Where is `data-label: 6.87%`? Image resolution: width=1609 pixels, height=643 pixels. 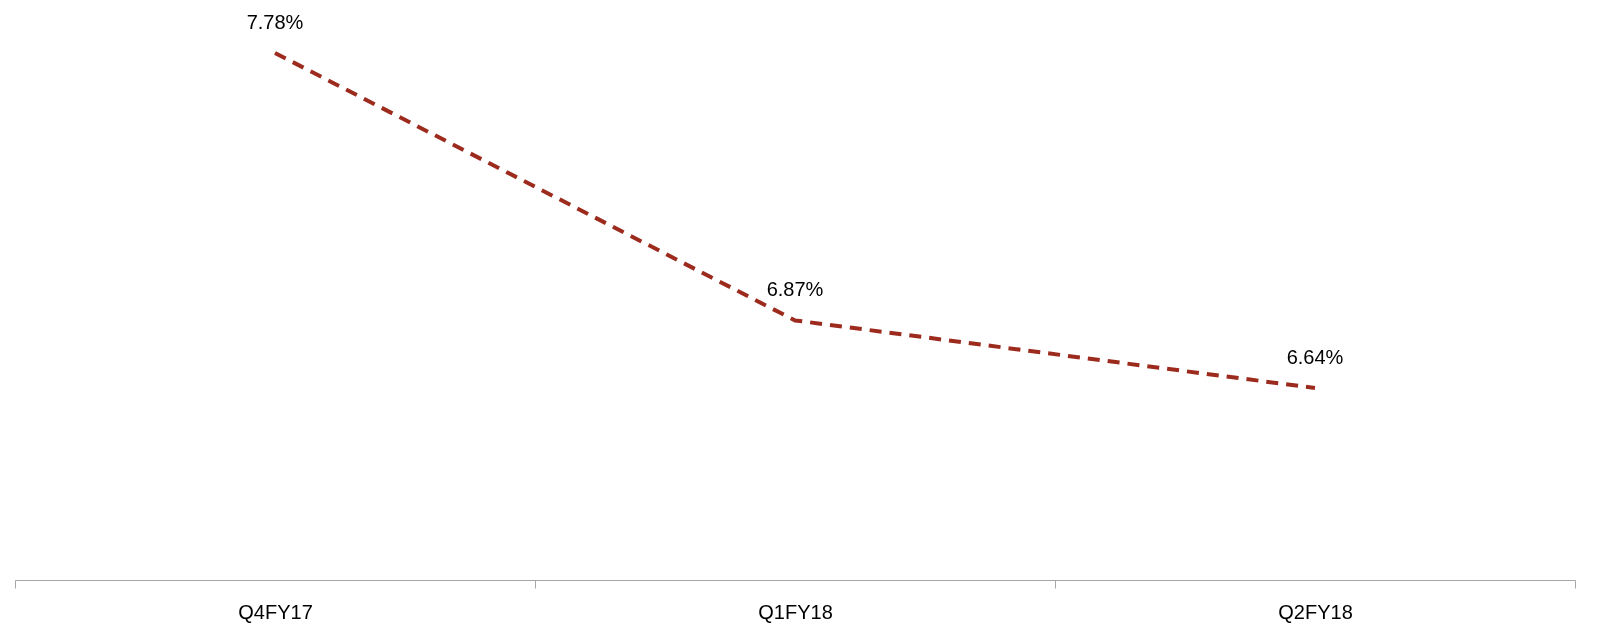 data-label: 6.87% is located at coordinates (795, 289).